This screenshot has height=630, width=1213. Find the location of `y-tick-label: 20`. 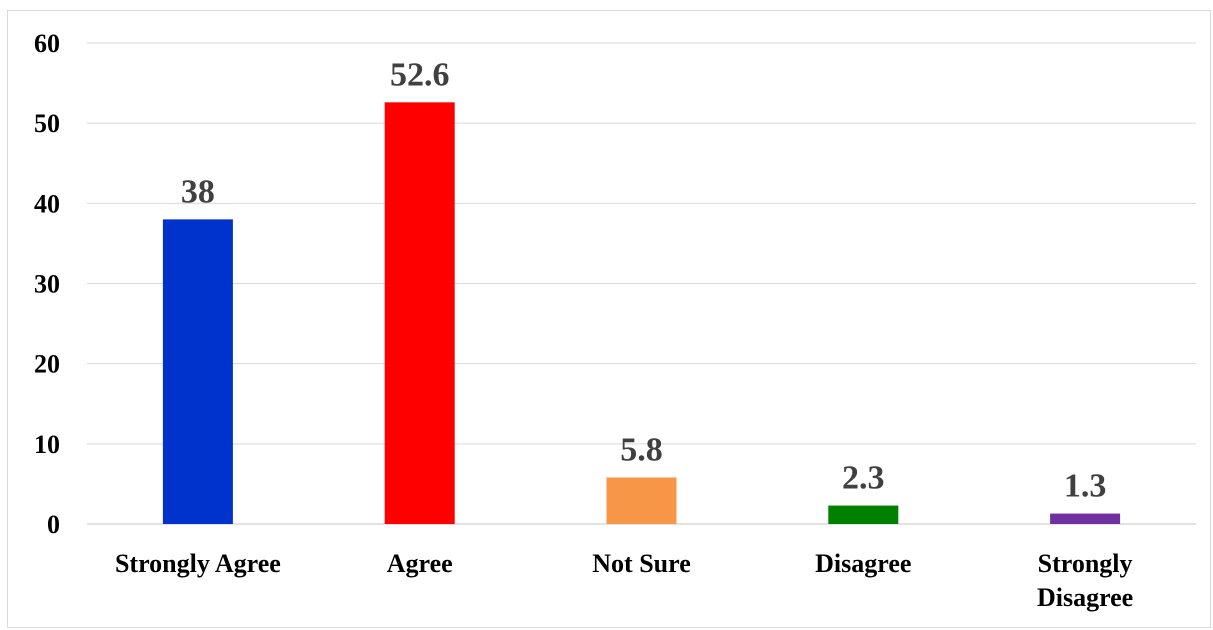

y-tick-label: 20 is located at coordinates (47, 364).